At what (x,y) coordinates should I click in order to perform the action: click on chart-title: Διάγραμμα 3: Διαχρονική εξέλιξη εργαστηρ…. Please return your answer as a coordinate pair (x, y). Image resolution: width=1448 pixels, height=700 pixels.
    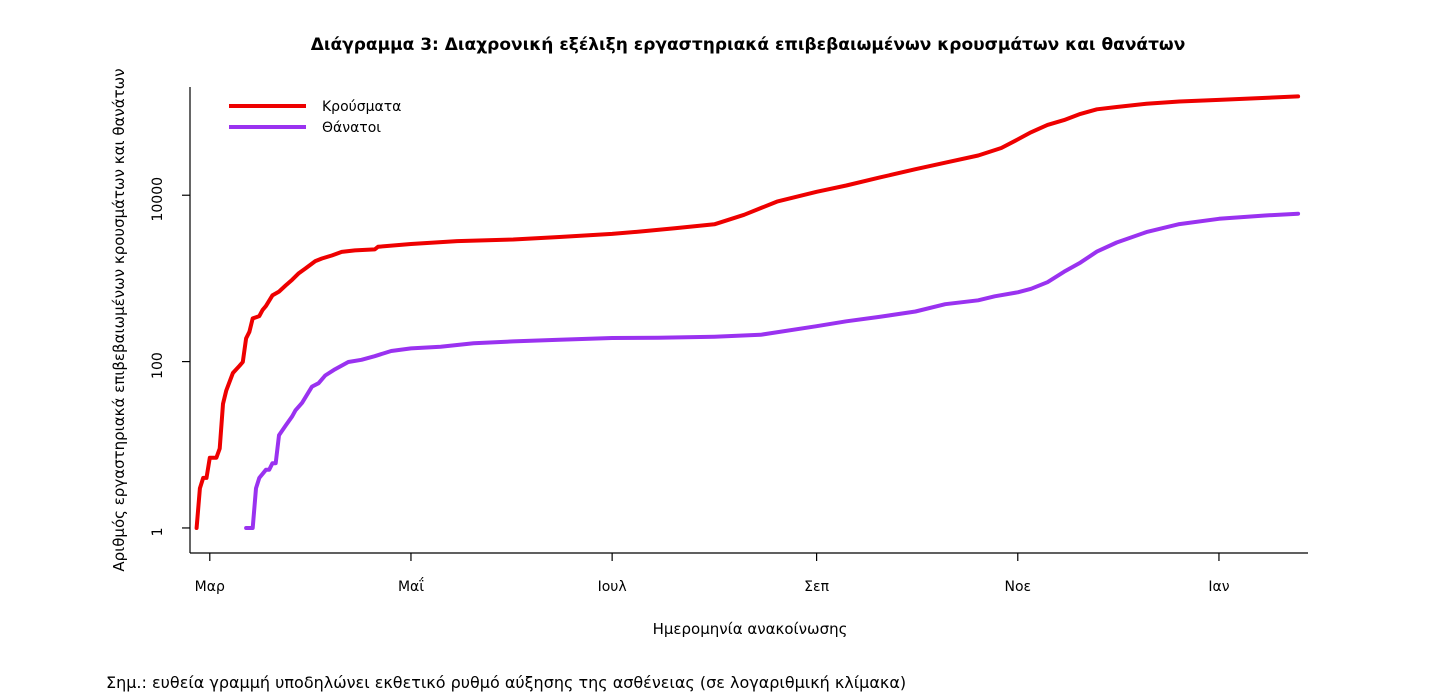
    Looking at the image, I should click on (748, 45).